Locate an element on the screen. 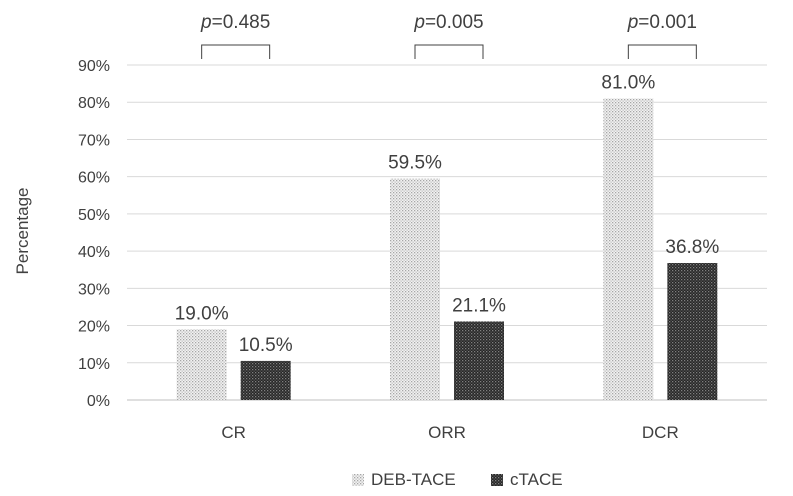  y-tick-label: 40% is located at coordinates (94, 252).